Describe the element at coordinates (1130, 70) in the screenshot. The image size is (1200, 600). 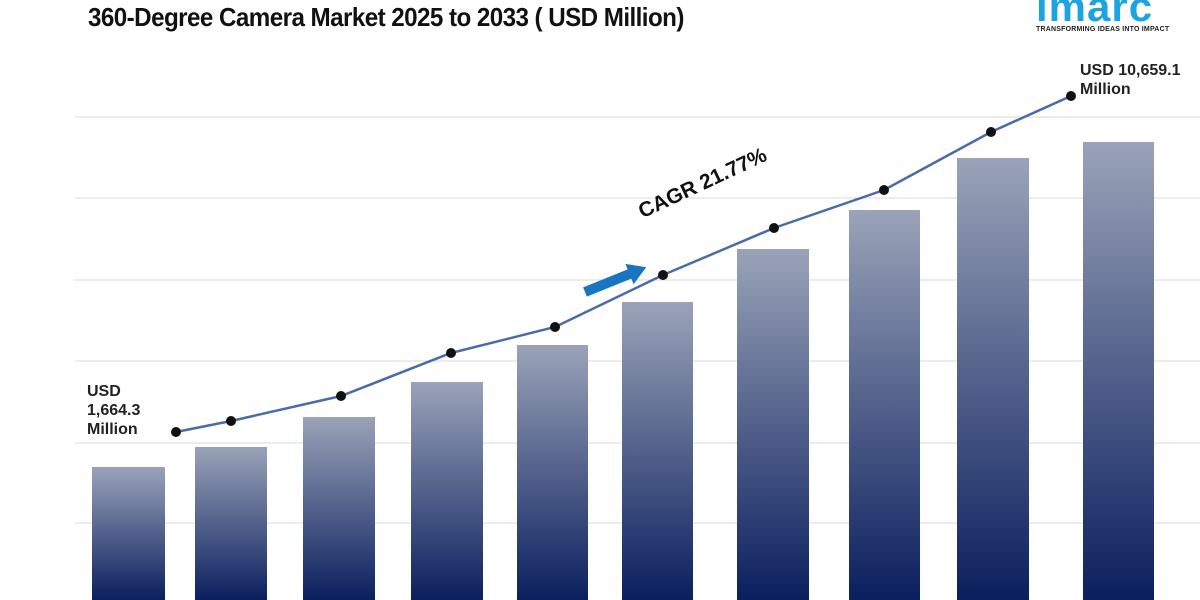
I see `end-label-line1: USD 10,659.1` at that location.